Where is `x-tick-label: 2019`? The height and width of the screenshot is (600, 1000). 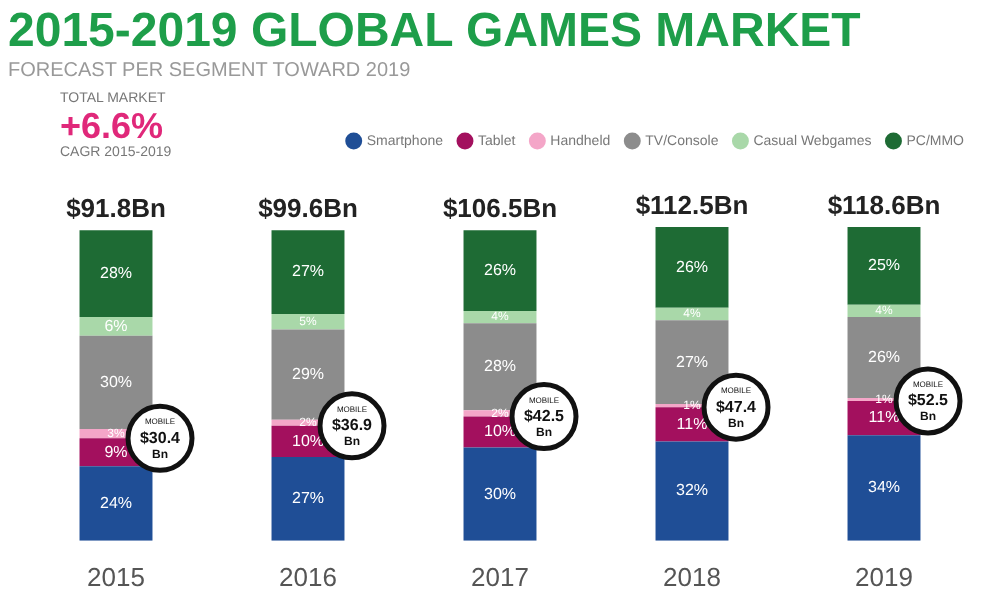
x-tick-label: 2019 is located at coordinates (884, 576).